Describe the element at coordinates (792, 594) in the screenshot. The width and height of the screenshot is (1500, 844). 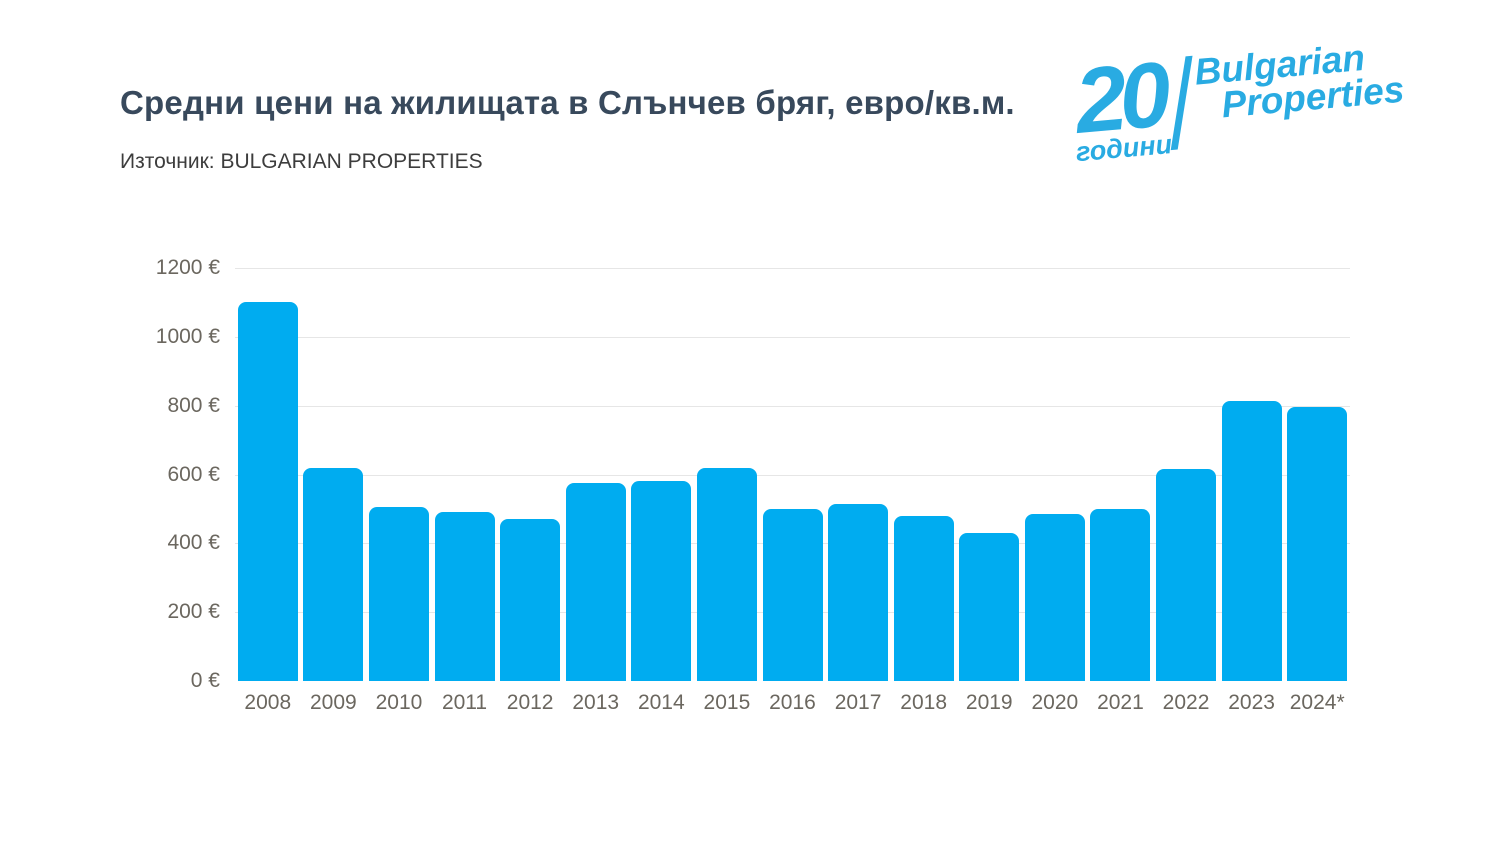
I see `bar-2016` at that location.